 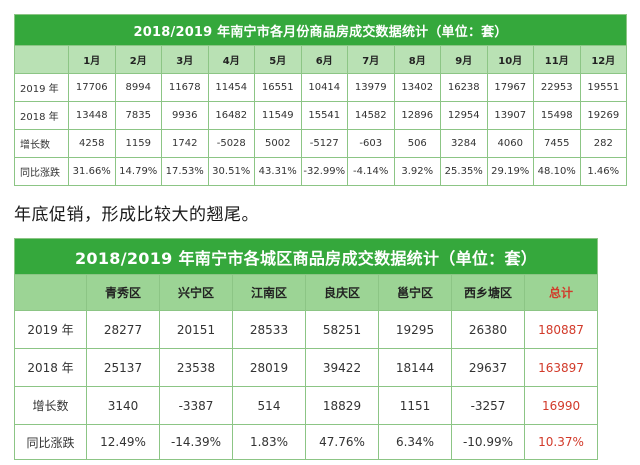 What do you see at coordinates (269, 405) in the screenshot?
I see `data-cell: 514` at bounding box center [269, 405].